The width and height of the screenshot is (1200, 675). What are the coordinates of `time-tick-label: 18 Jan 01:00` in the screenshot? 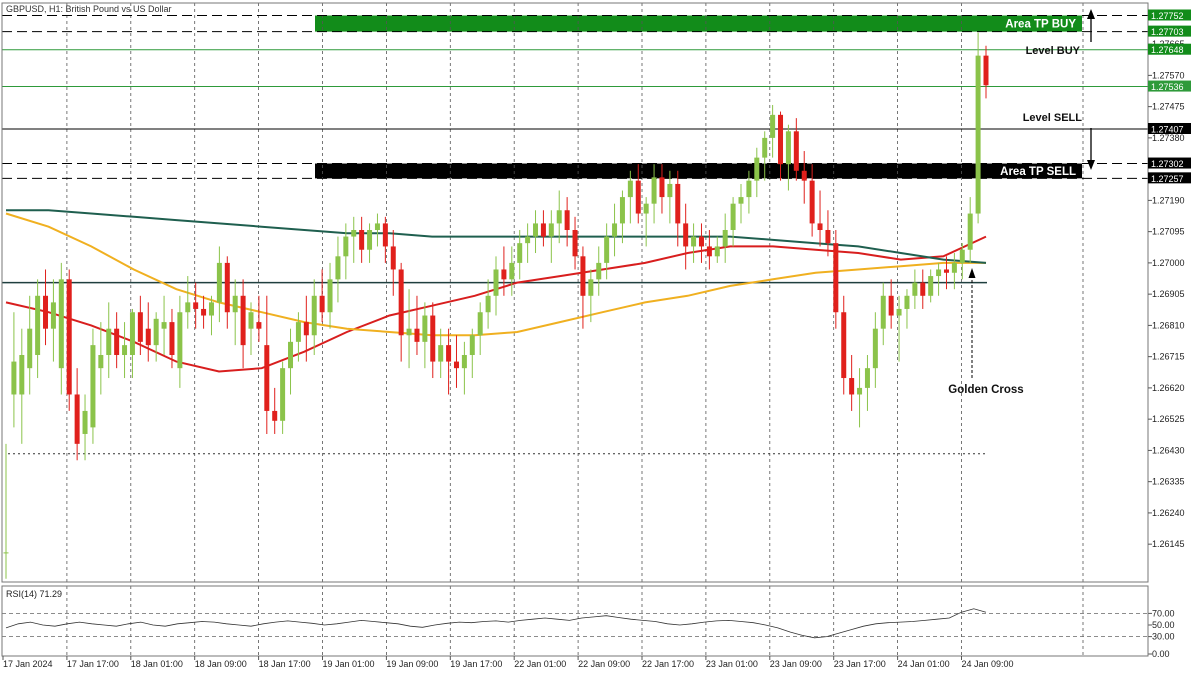 It's located at (157, 664).